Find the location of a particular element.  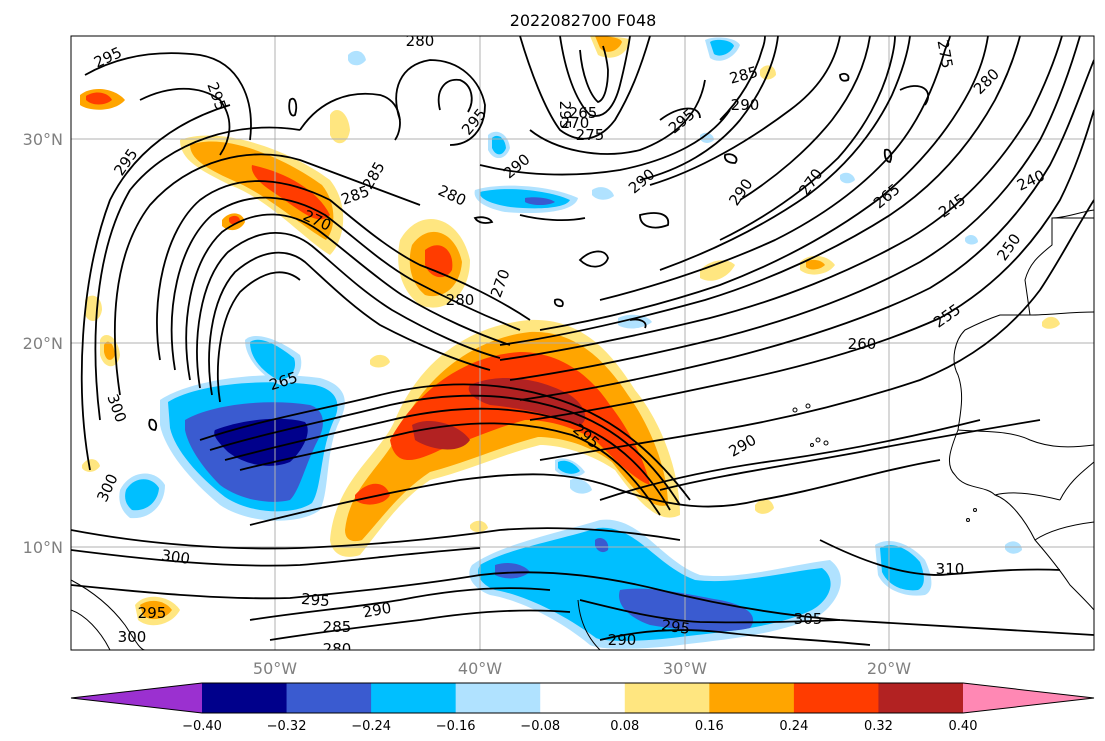

lon-axis: 50°W 40°W 30°W 20°W is located at coordinates (582, 668).